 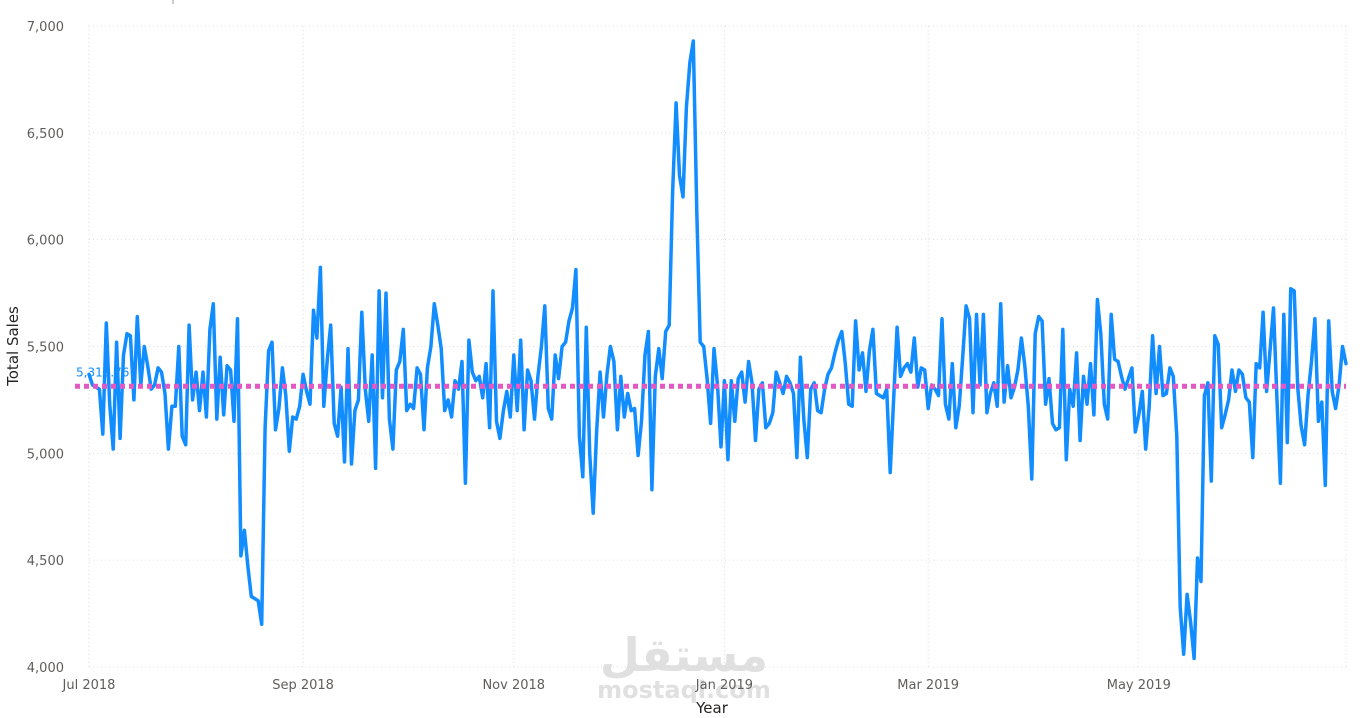 What do you see at coordinates (45, 241) in the screenshot?
I see `y-tick-label: 6,000` at bounding box center [45, 241].